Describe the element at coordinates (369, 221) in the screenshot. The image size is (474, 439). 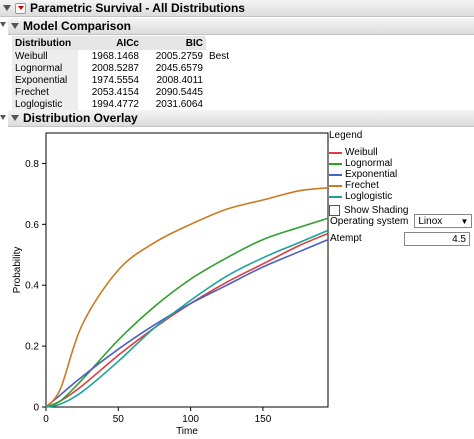
I see `operating-system-label: Operating system` at that location.